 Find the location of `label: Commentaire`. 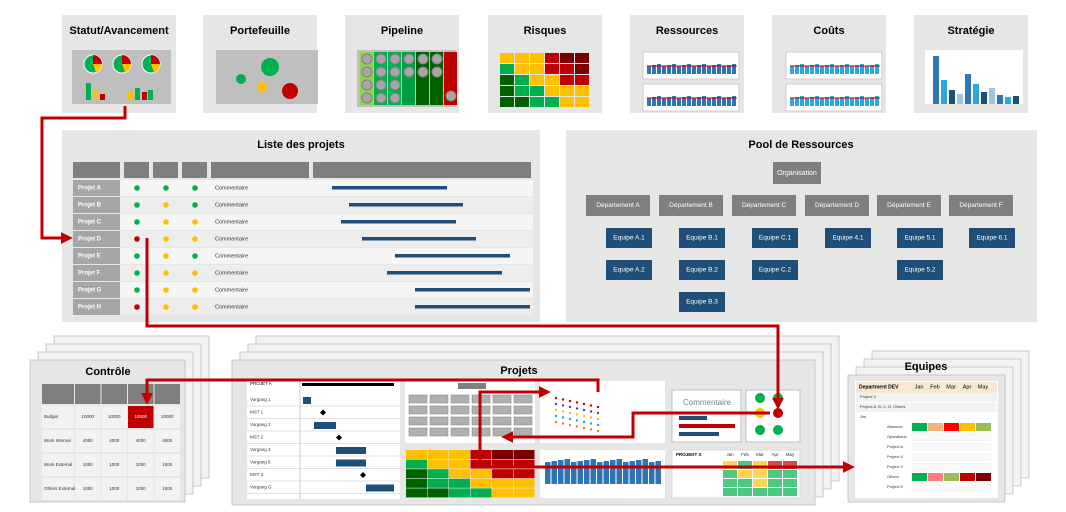

label: Commentaire is located at coordinates (231, 205).